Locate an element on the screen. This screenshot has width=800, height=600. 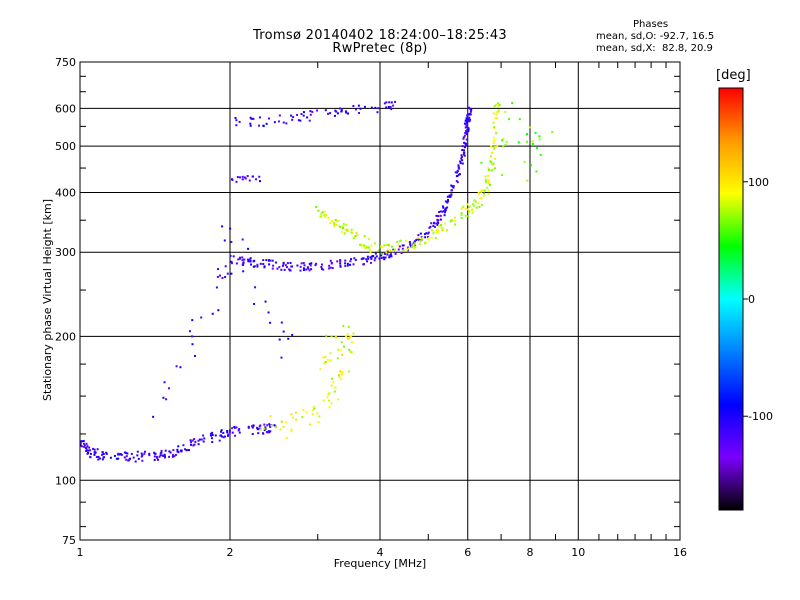
x-axis-label: Frequency [MHz] is located at coordinates (380, 563).